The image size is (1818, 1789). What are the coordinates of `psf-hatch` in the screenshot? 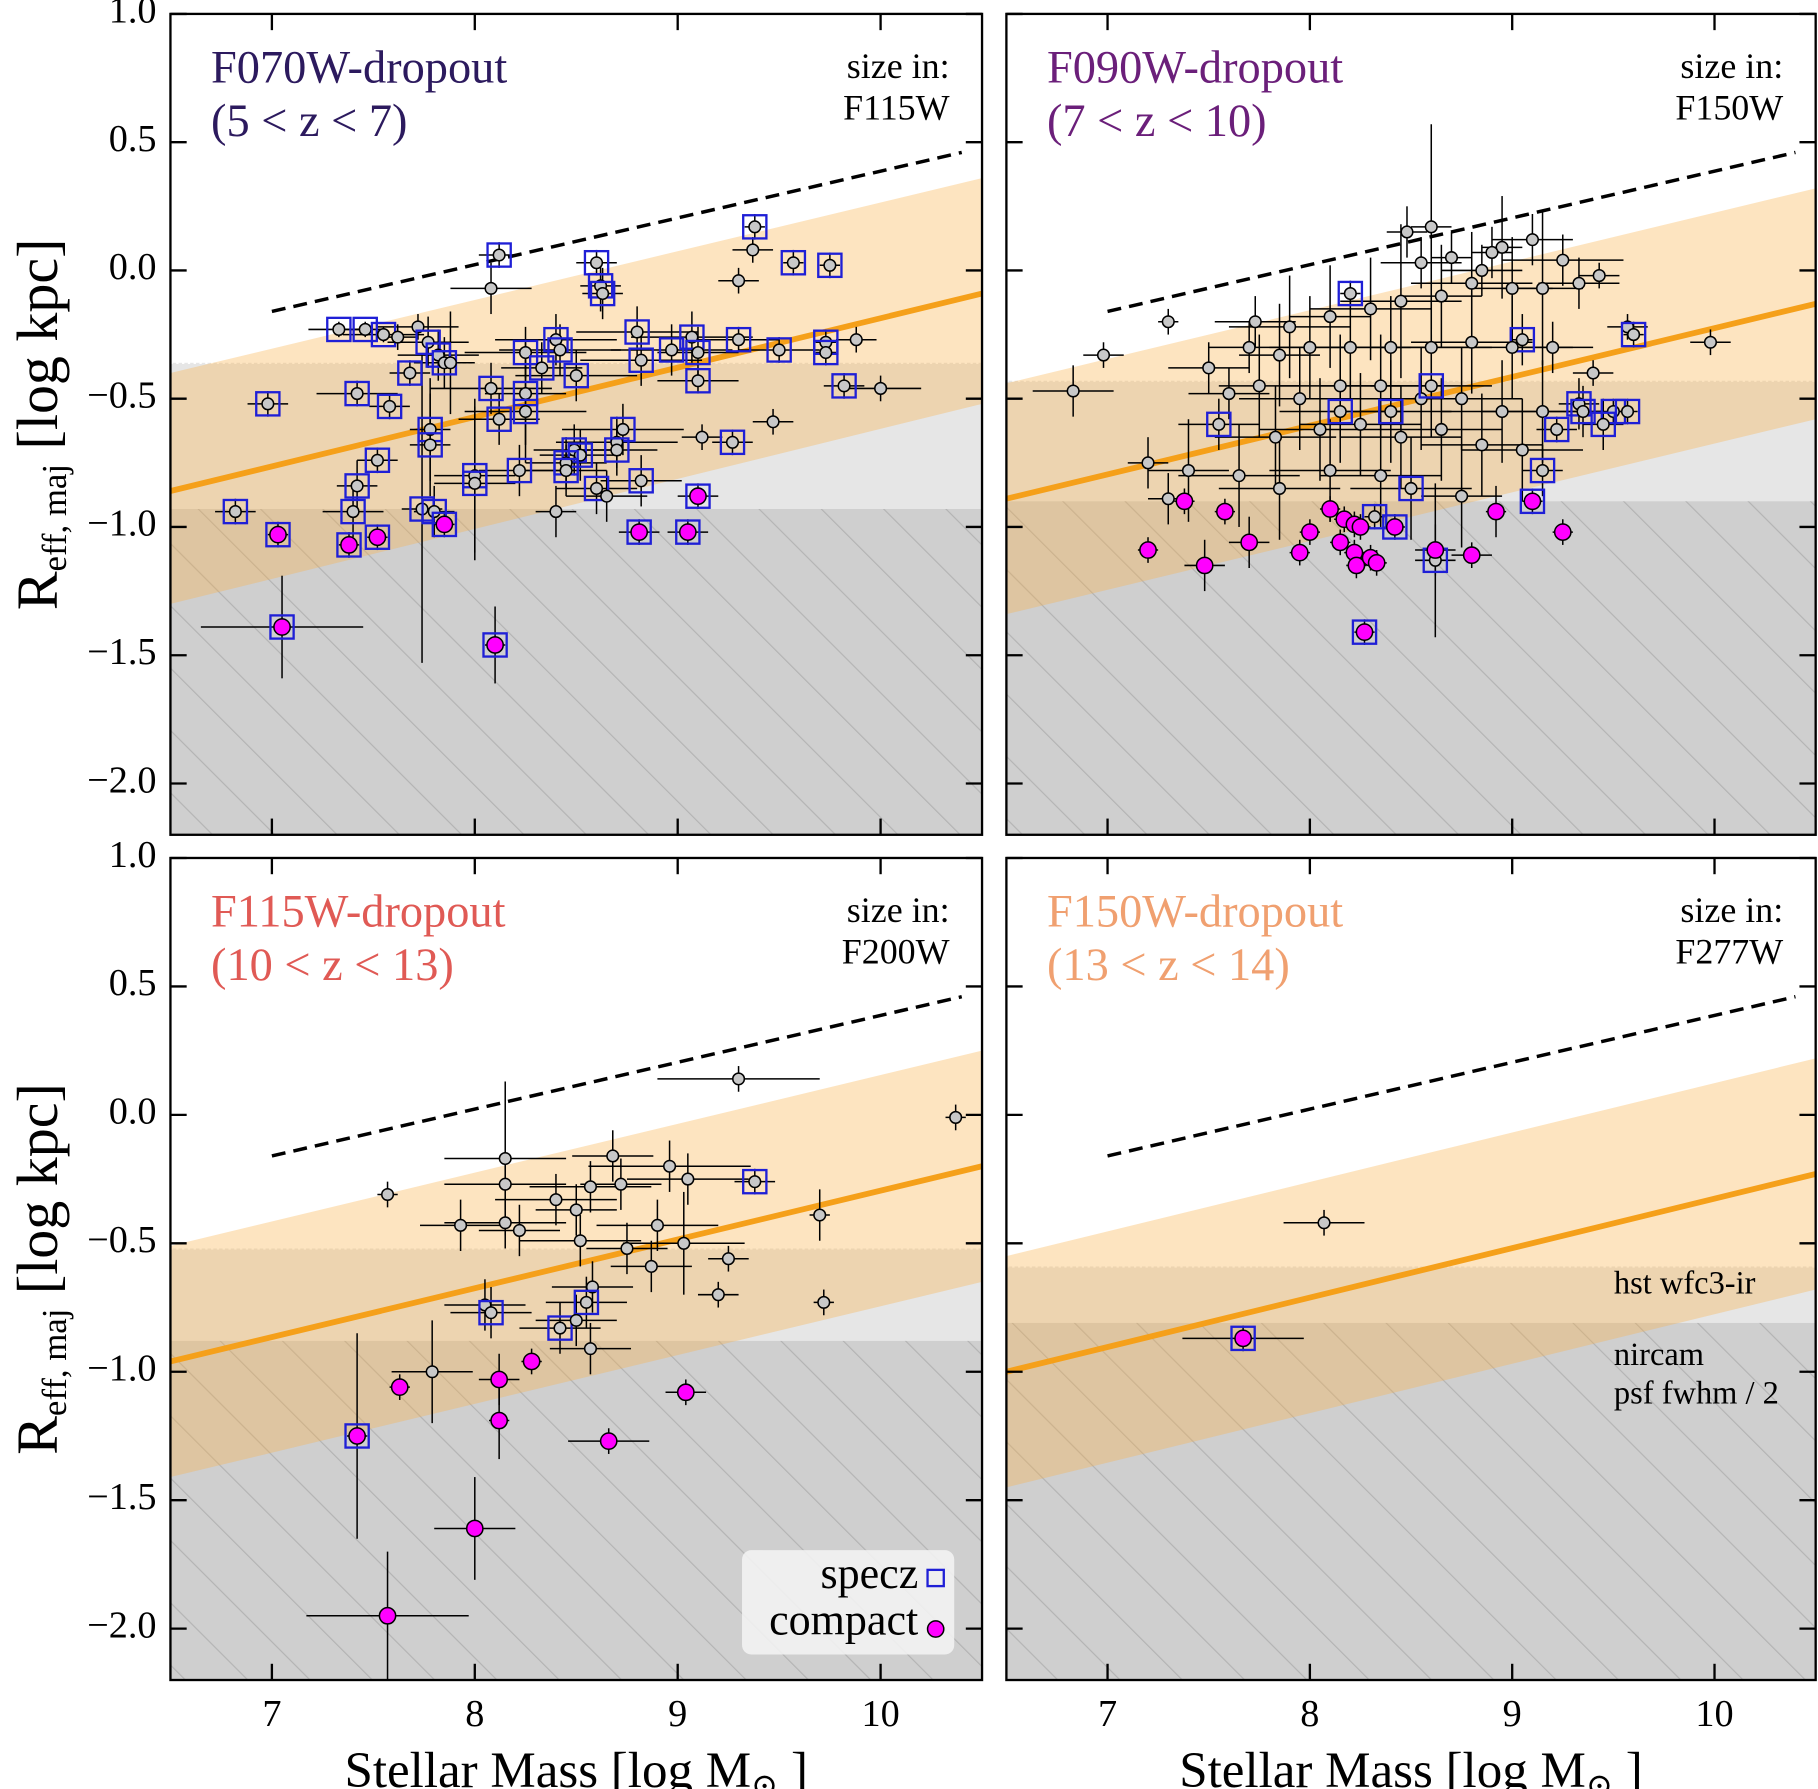 It's located at (1411, 1501).